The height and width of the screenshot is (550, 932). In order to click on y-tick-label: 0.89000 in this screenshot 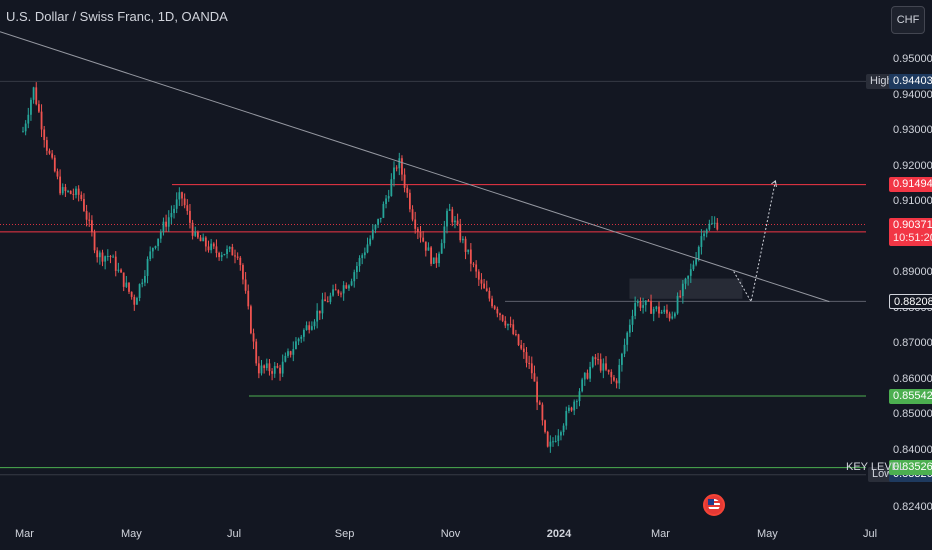, I will do `click(912, 272)`.